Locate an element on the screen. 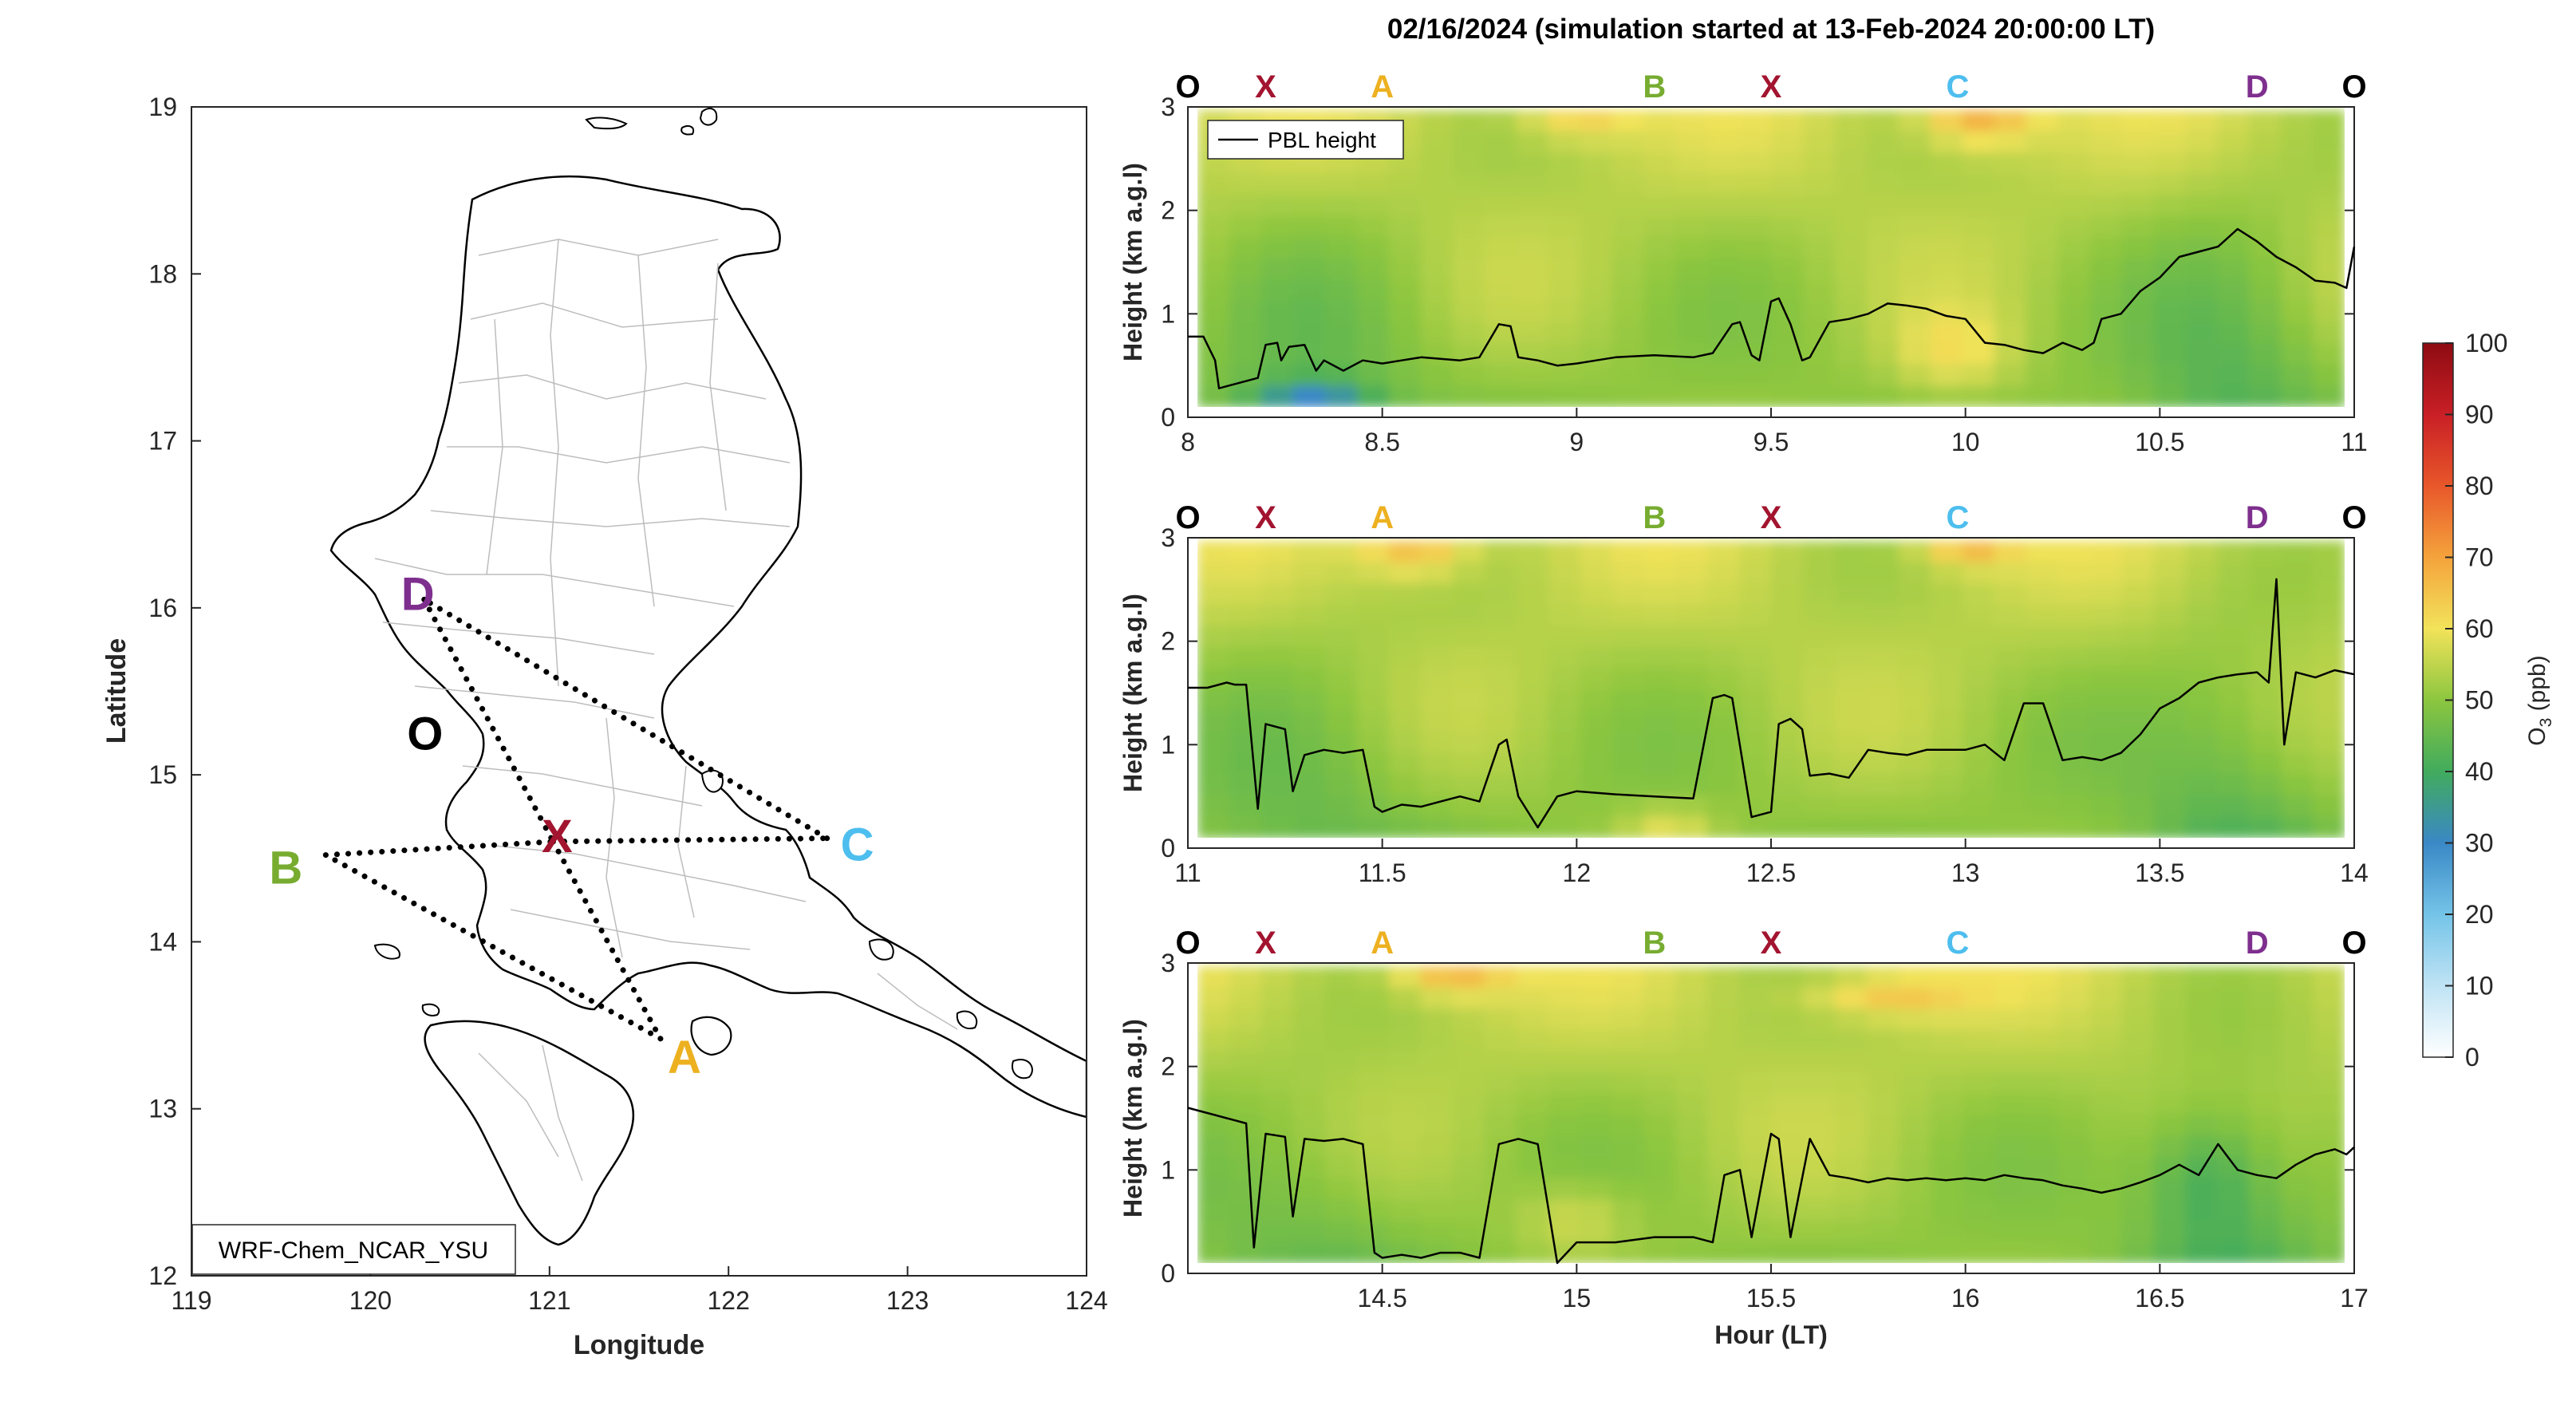 This screenshot has height=1413, width=2576. site-label-A: A is located at coordinates (1382, 943).